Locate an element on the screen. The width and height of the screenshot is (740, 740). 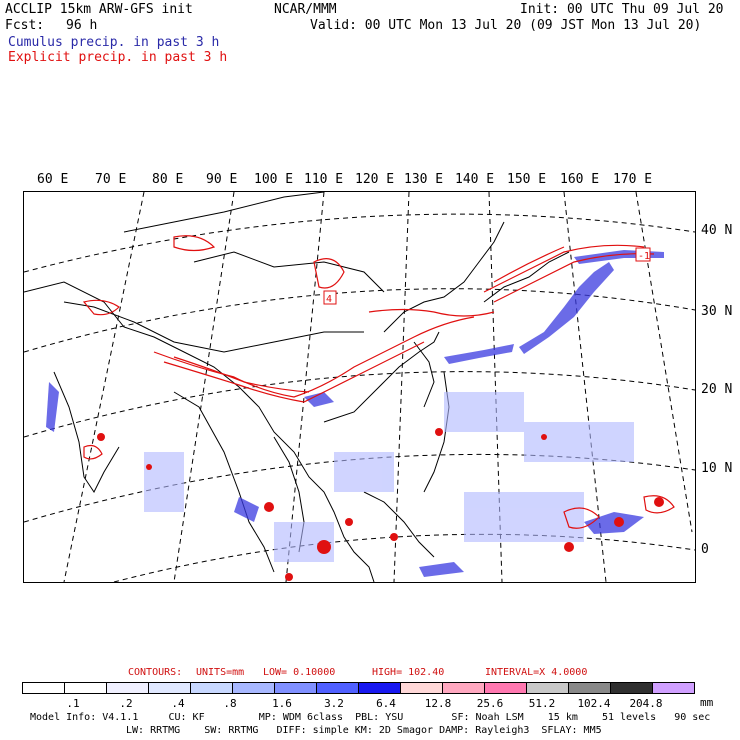
fcst-value: 96 h is located at coordinates (82, 25).